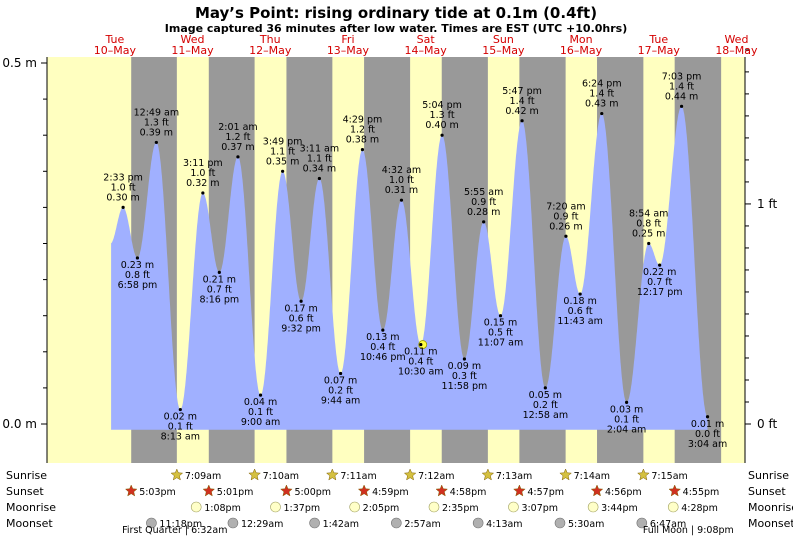 This screenshot has width=793, height=538. What do you see at coordinates (358, 476) in the screenshot?
I see `sunrise-time: 7:11am` at bounding box center [358, 476].